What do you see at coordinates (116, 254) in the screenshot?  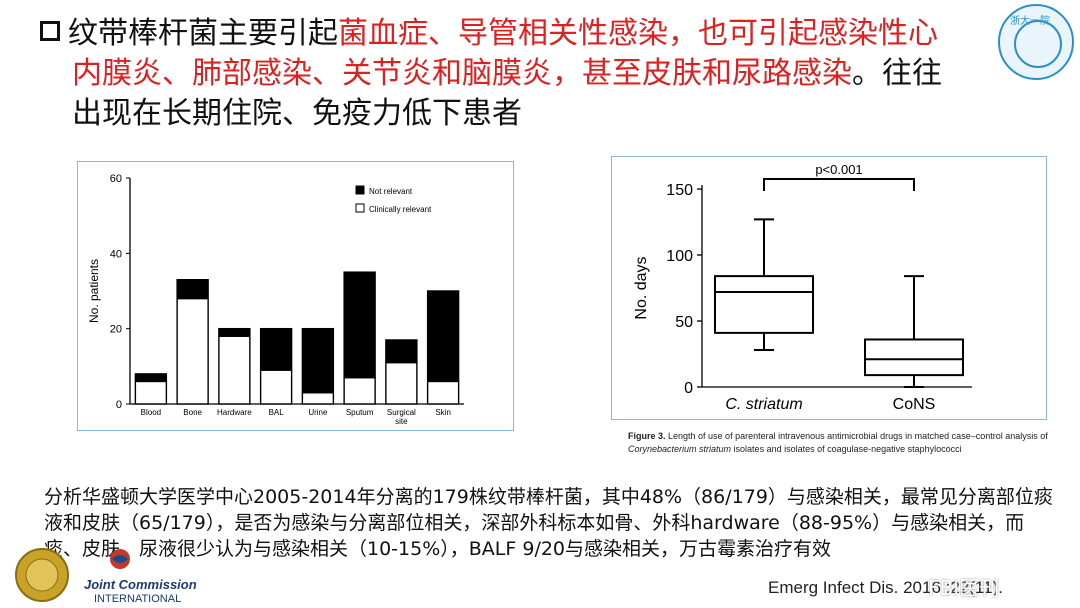 I see `y-tick-label: 40` at bounding box center [116, 254].